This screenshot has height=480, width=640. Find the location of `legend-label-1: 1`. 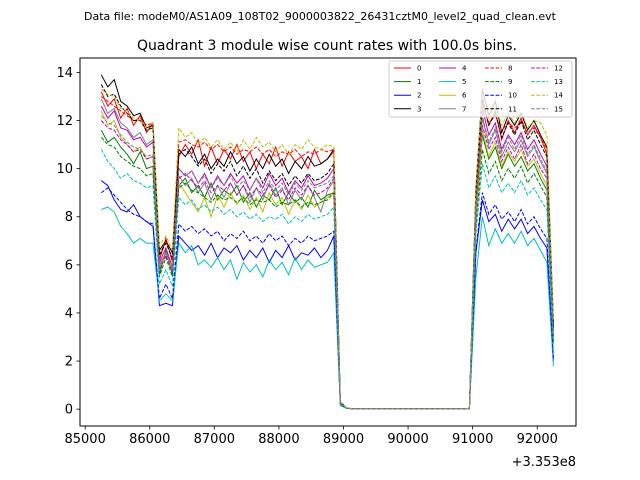

legend-label-1: 1 is located at coordinates (419, 82).